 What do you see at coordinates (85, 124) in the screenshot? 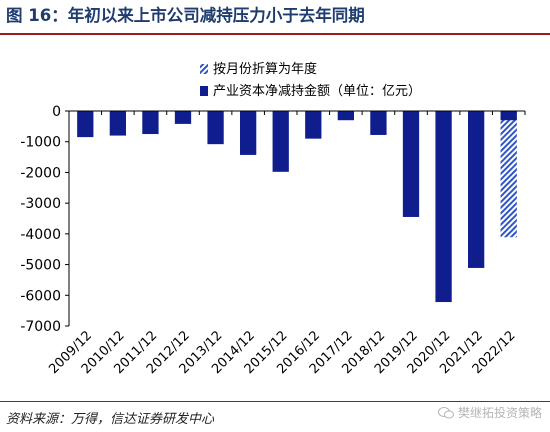
I see `bar-net-reduction-2009/12` at bounding box center [85, 124].